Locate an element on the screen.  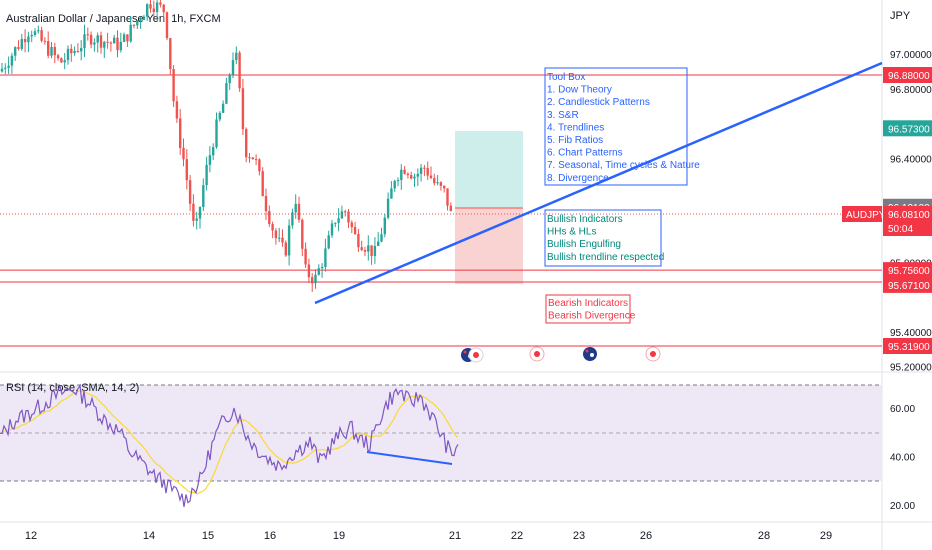
toolbox-item: 1. Dow Theory is located at coordinates (579, 90).